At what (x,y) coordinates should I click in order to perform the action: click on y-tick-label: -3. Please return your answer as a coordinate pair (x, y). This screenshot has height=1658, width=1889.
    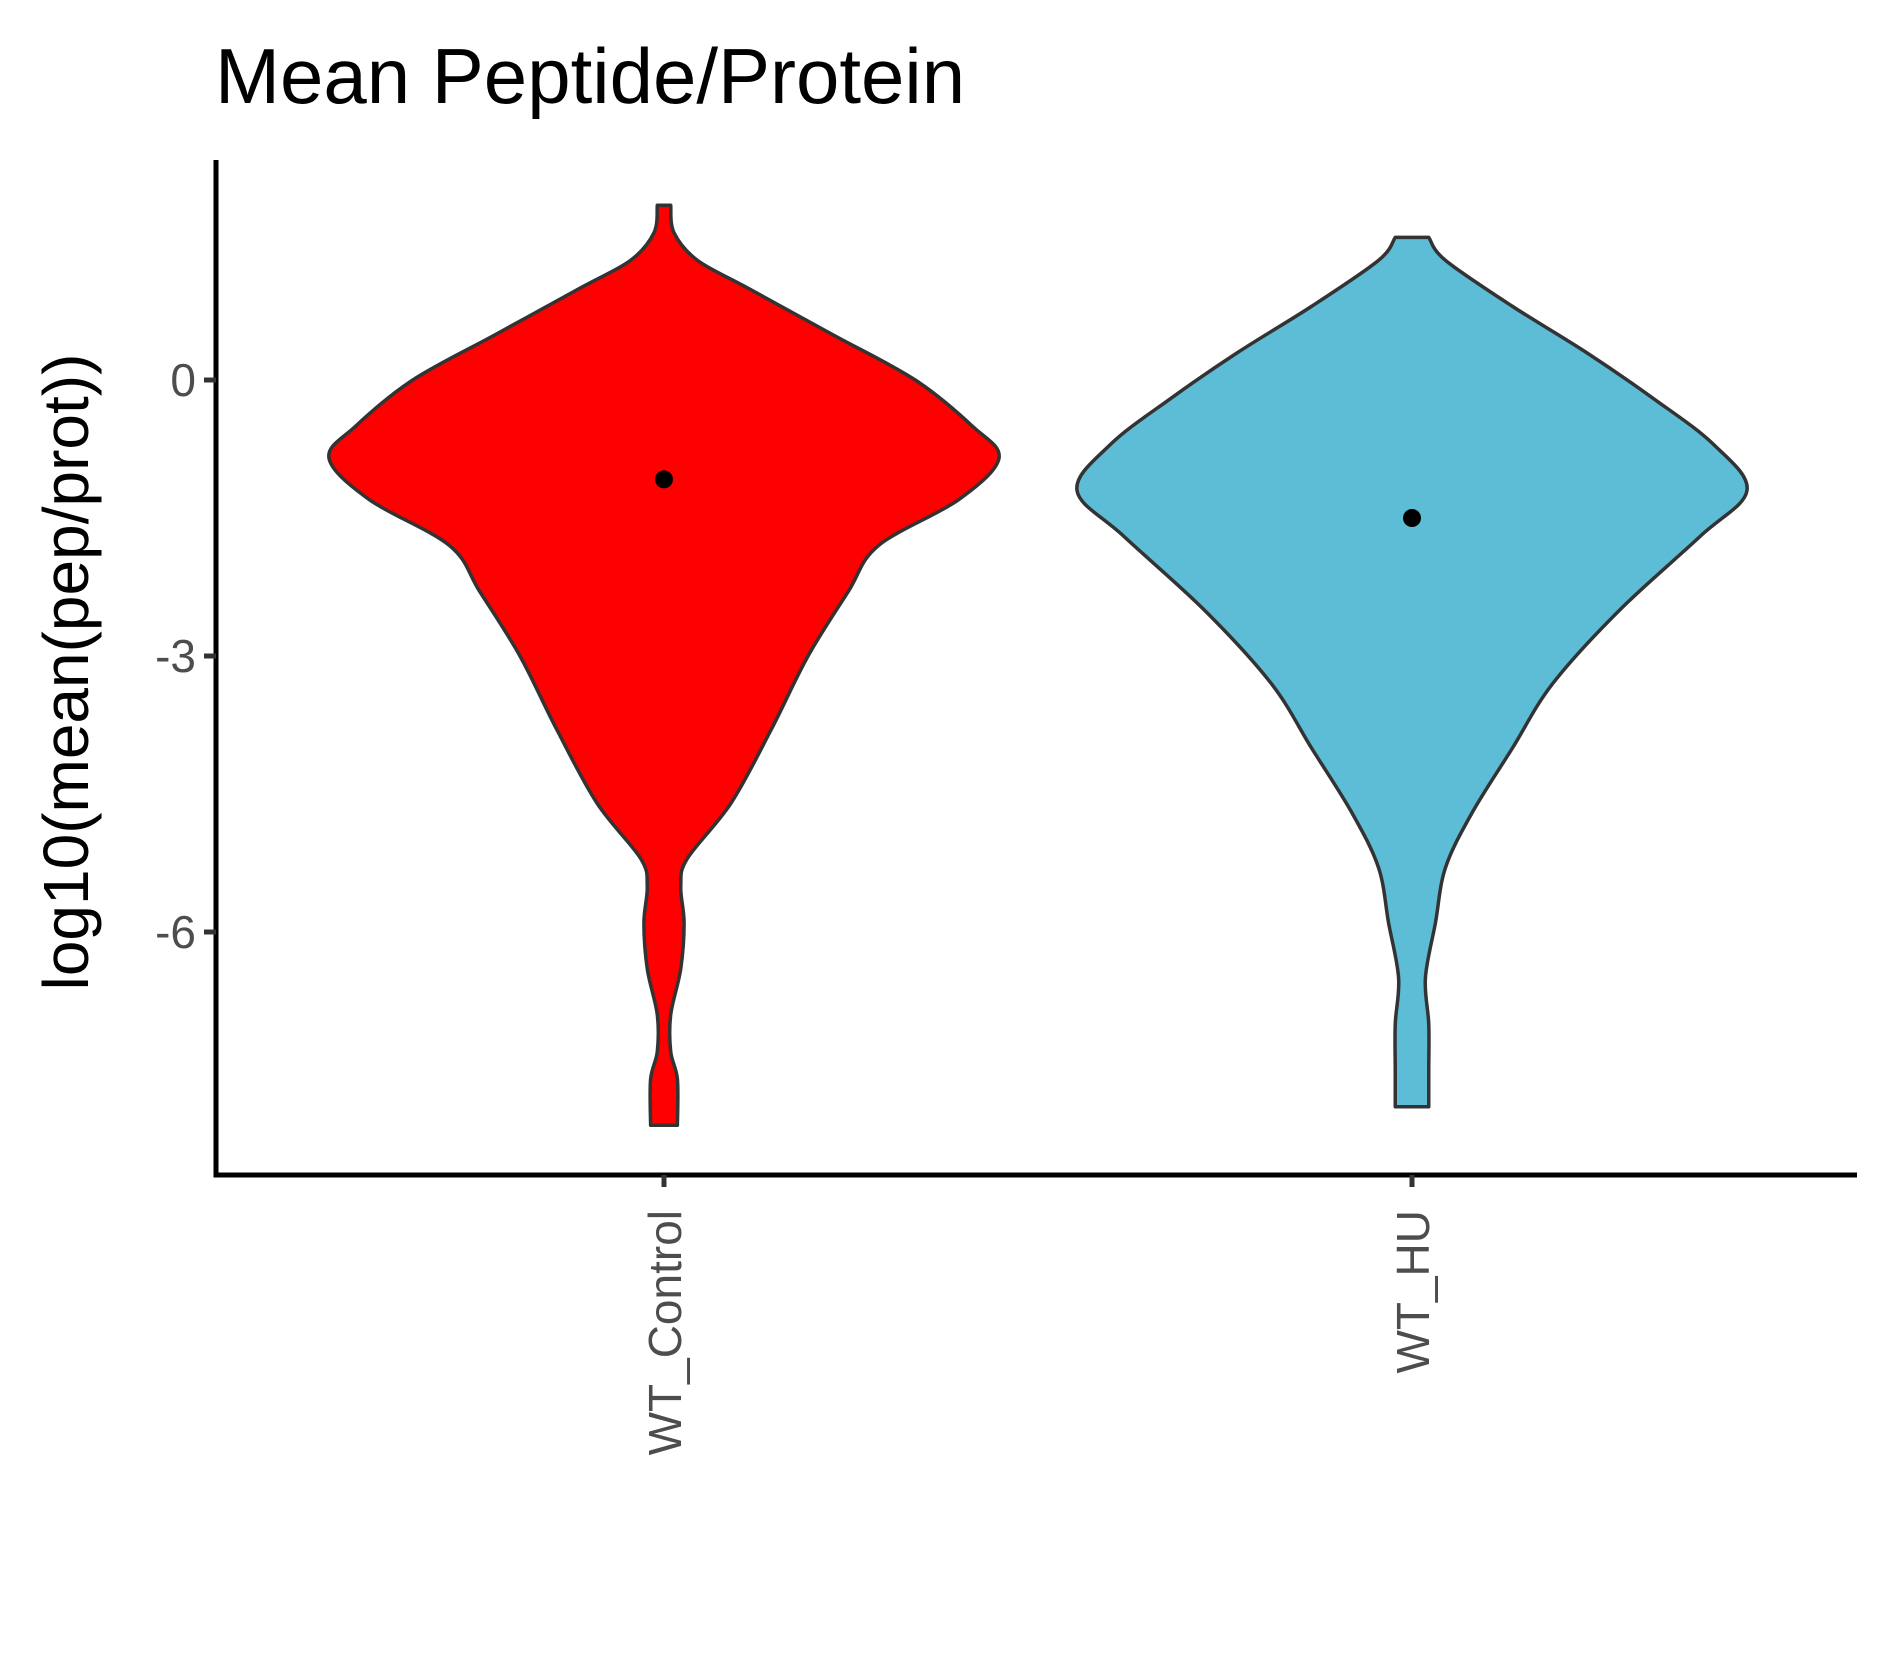
    Looking at the image, I should click on (175, 656).